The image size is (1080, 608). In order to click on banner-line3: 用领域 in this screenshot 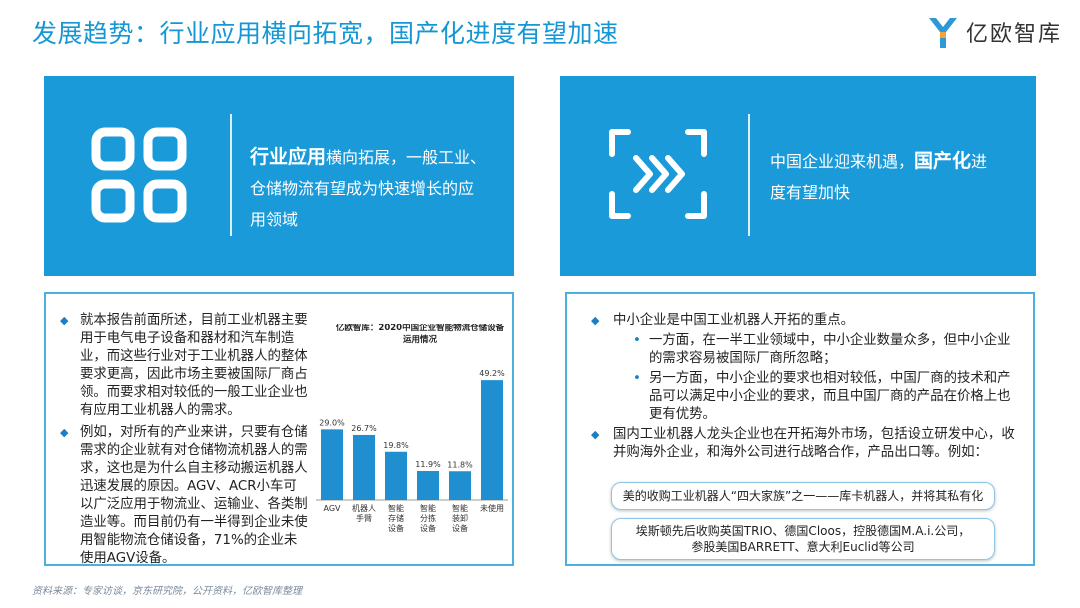, I will do `click(274, 219)`.